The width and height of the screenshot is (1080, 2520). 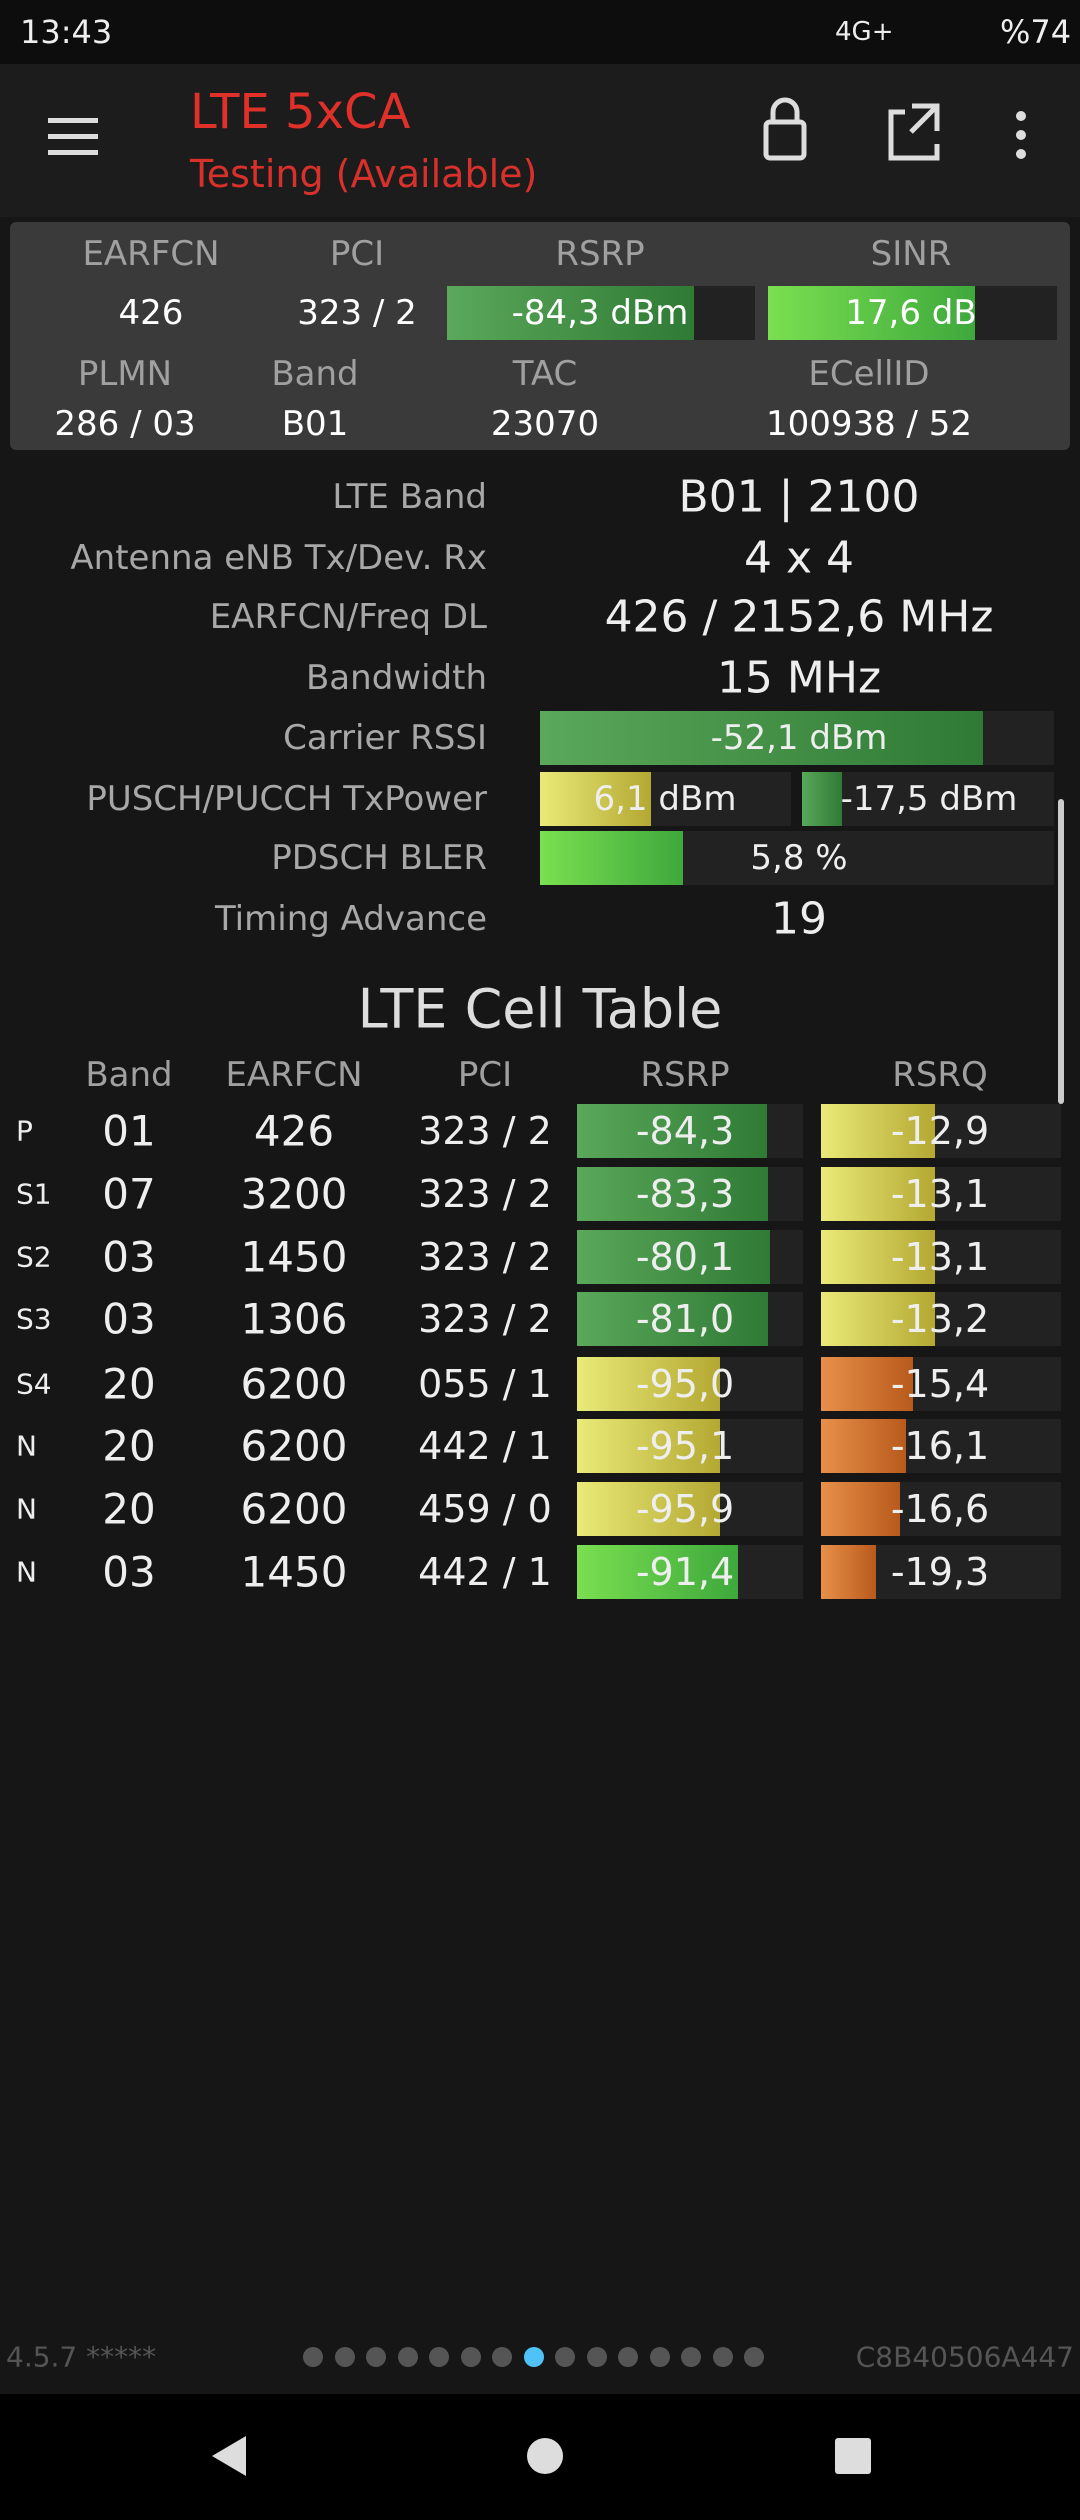 I want to click on cell-rsrq: -15,4, so click(x=940, y=1384).